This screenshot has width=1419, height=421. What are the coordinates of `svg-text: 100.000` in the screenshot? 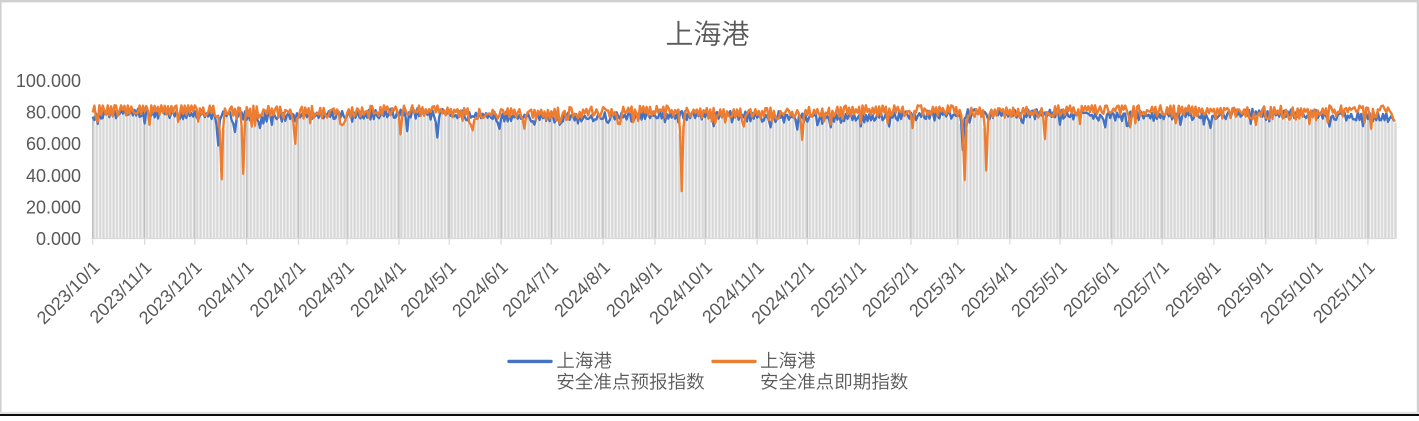 It's located at (48, 81).